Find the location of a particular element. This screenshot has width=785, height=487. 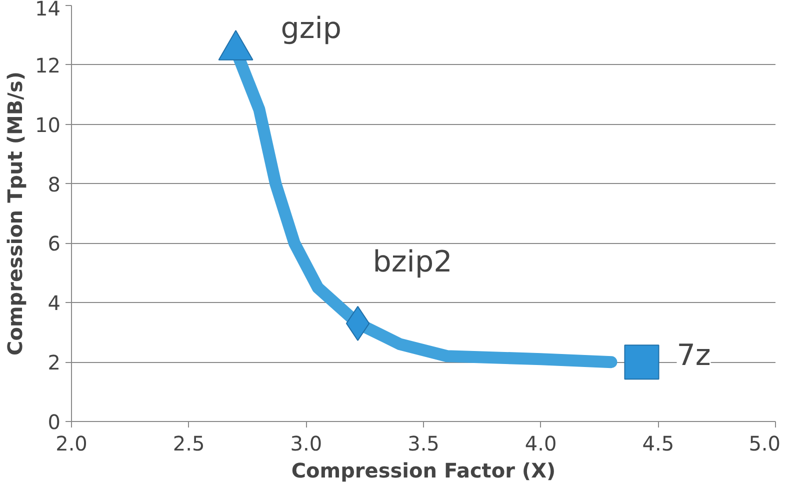

x-tick-label: 3.0 is located at coordinates (306, 444).